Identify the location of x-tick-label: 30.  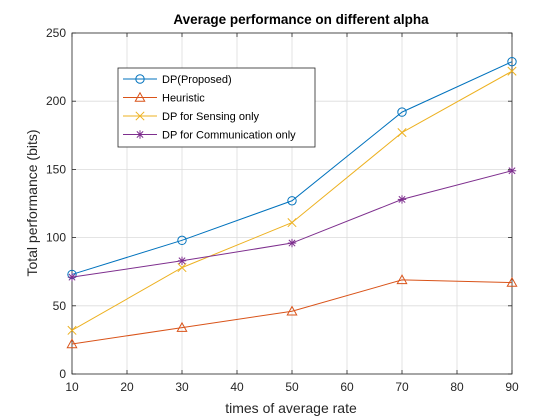
(182, 387).